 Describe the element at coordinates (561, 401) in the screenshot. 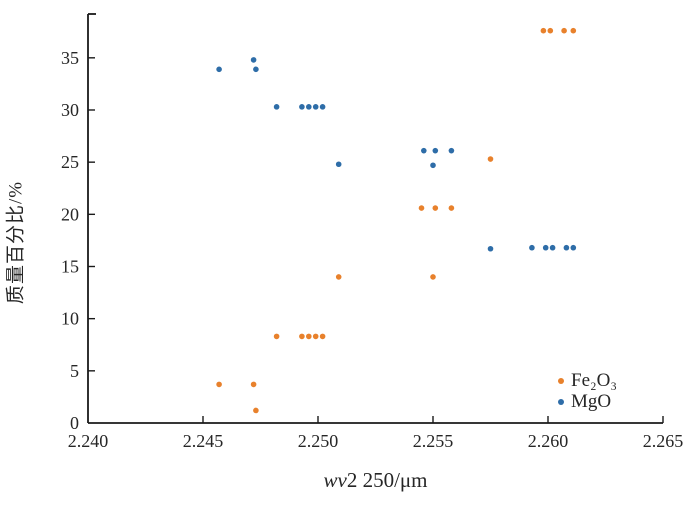

I see `mgo-marker-icon` at that location.